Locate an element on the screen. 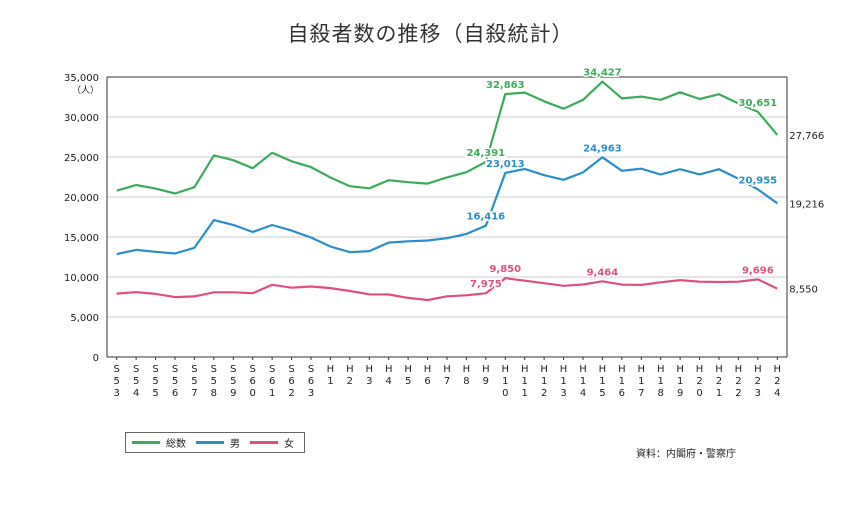 Image resolution: width=861 pixels, height=505 pixels. legend-swatch-male is located at coordinates (210, 442).